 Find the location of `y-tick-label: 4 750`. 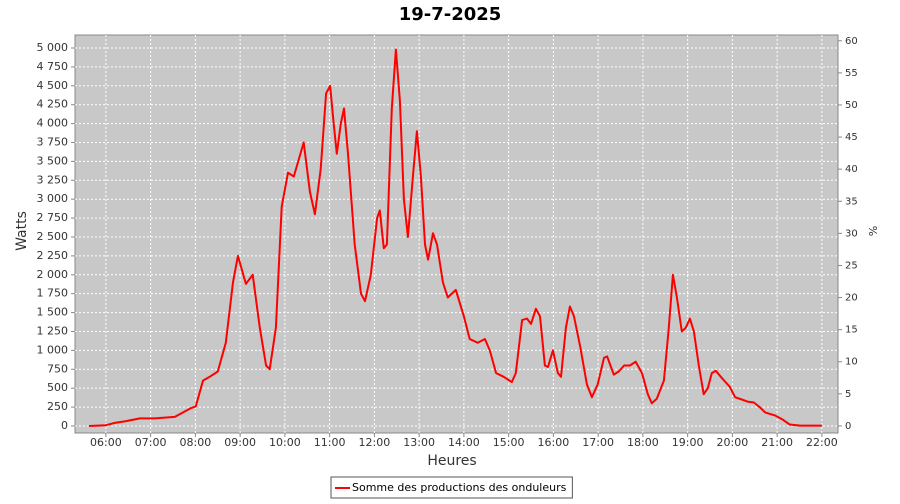

y-tick-label: 4 750 is located at coordinates (53, 66).